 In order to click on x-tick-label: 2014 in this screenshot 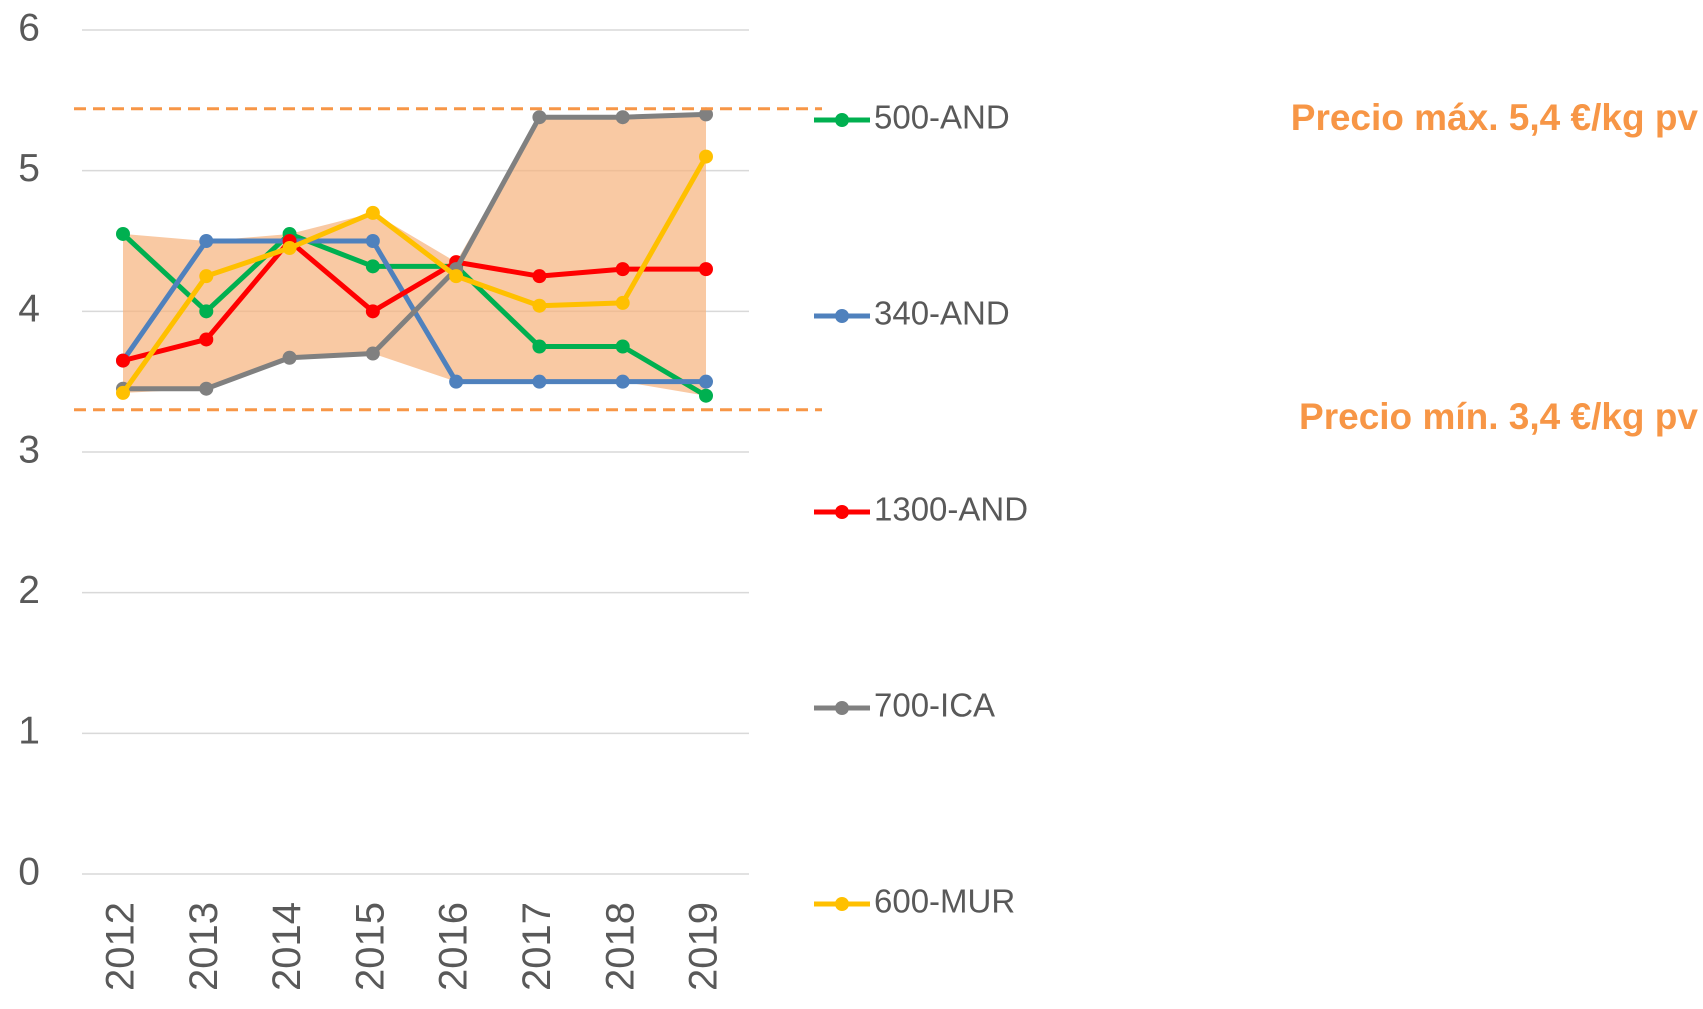, I will do `click(287, 946)`.